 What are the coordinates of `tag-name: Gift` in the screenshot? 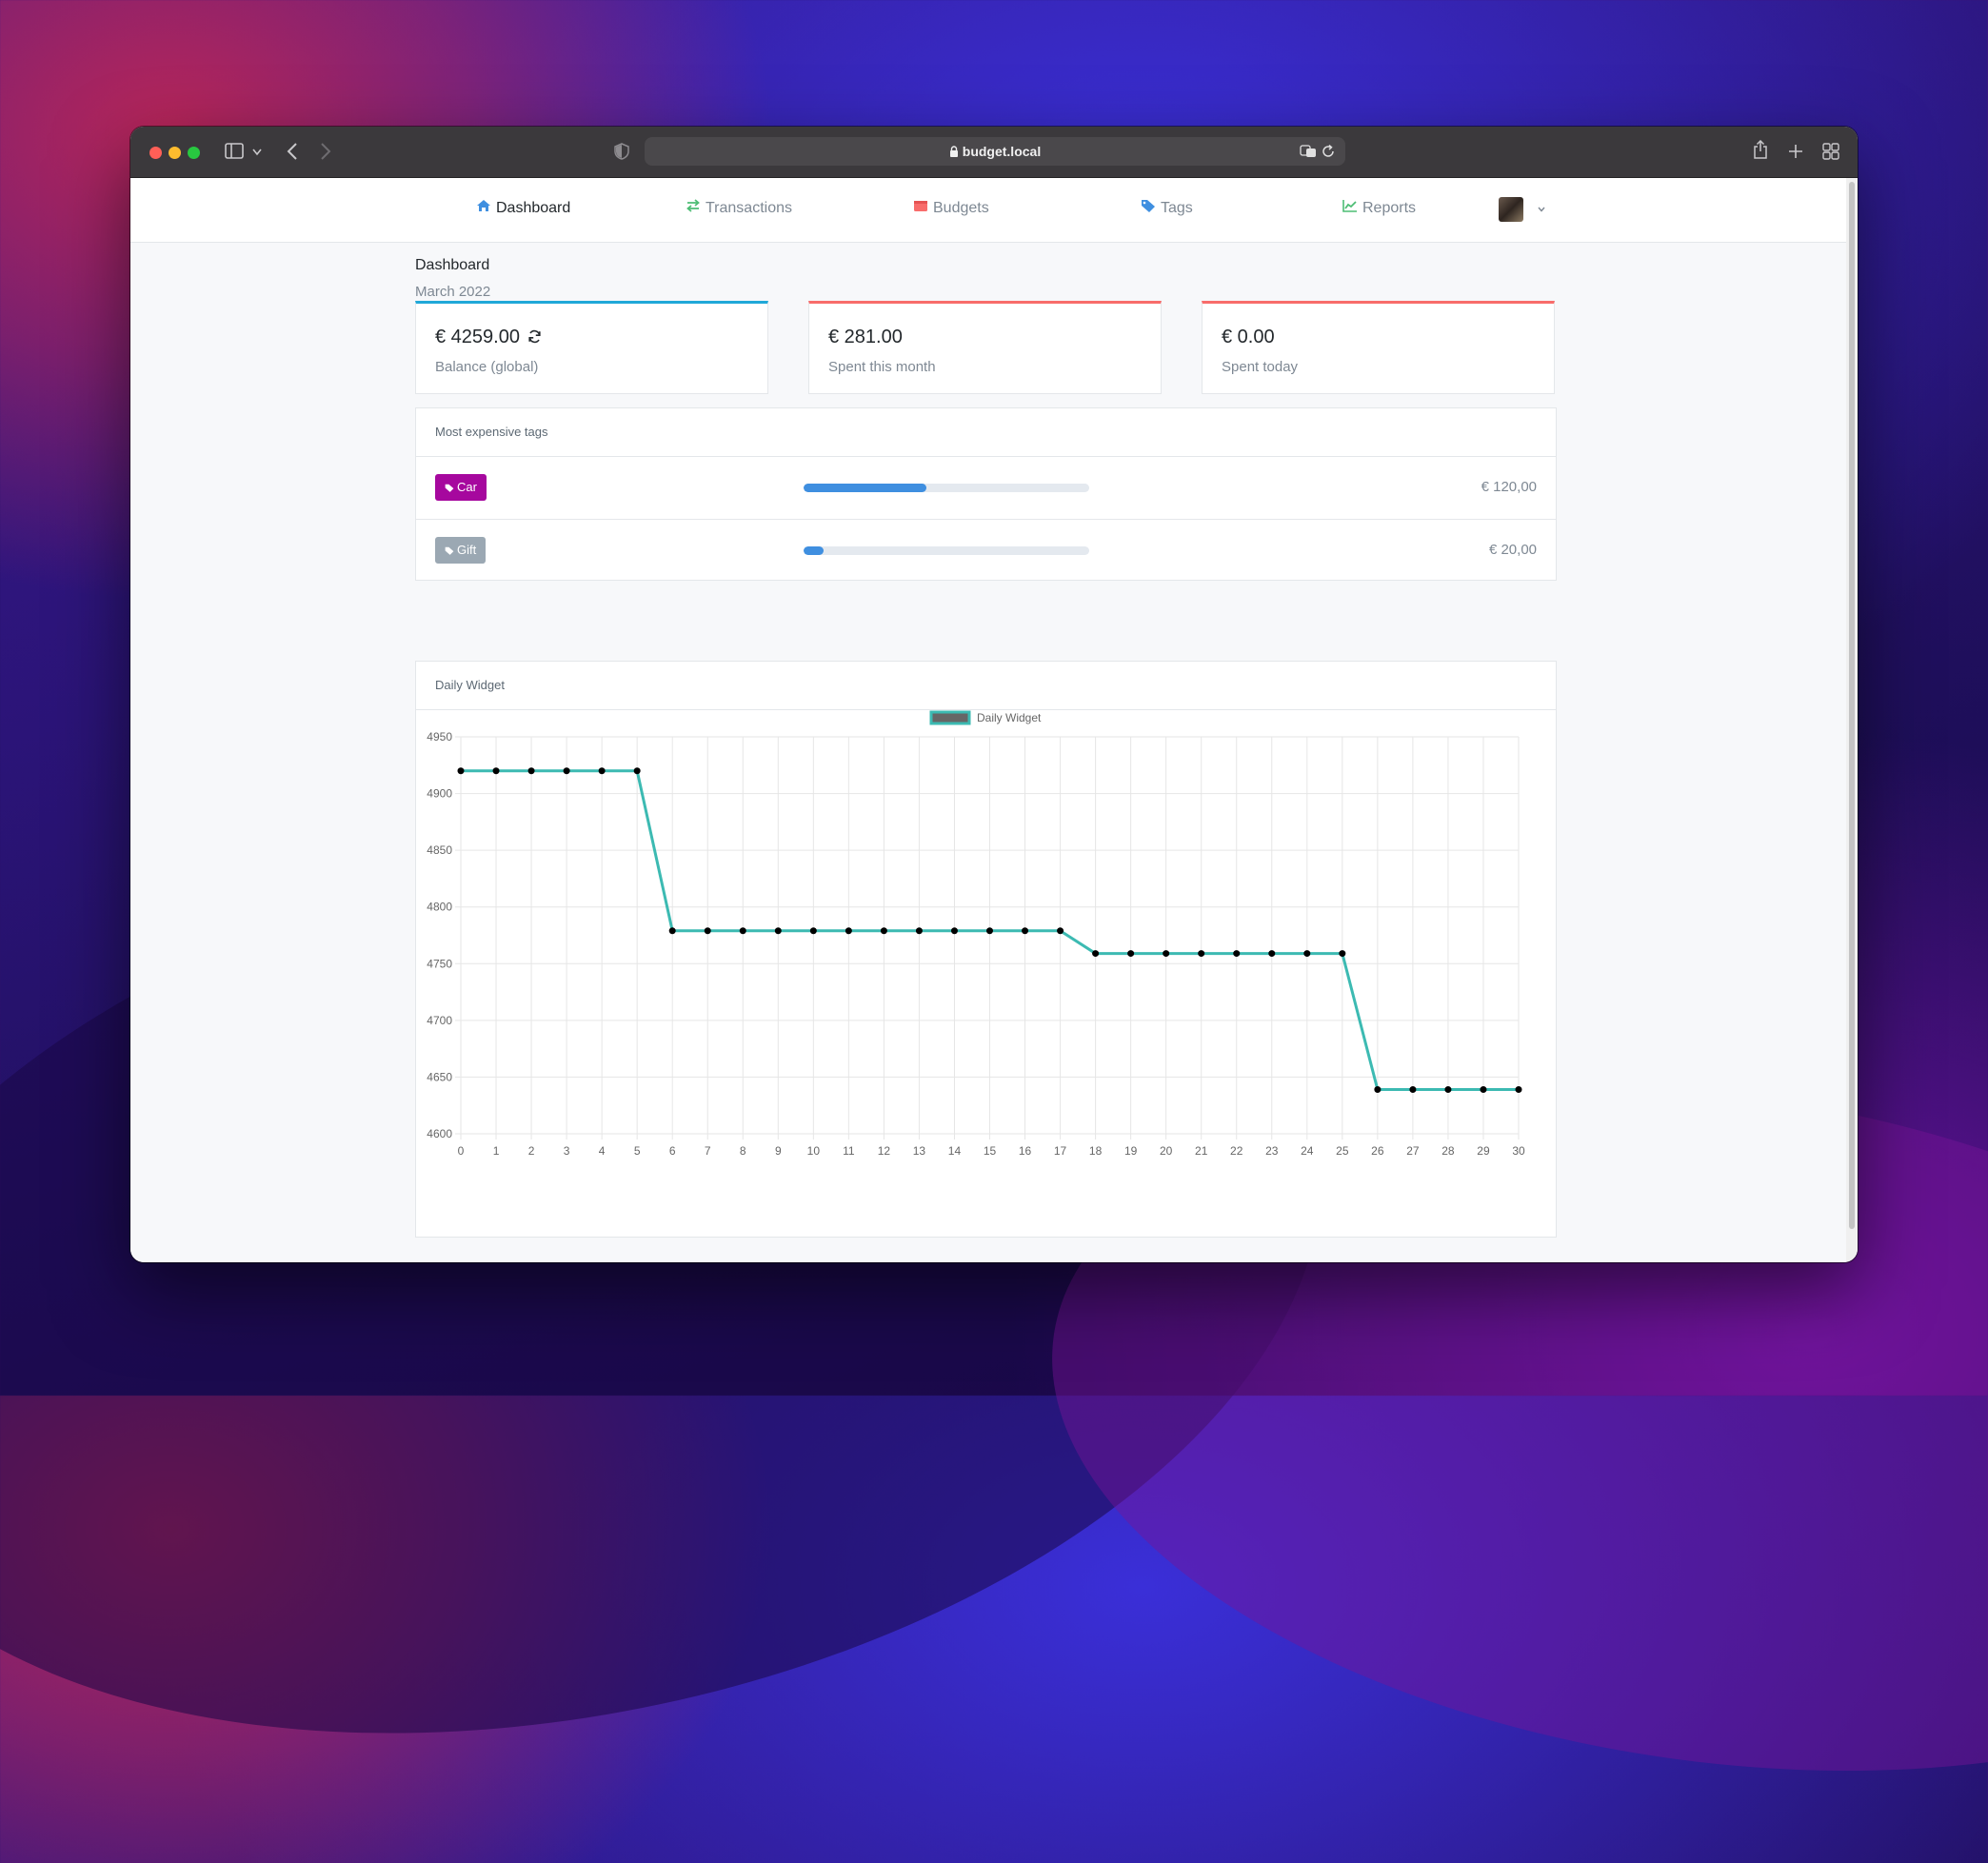 It's located at (467, 550).